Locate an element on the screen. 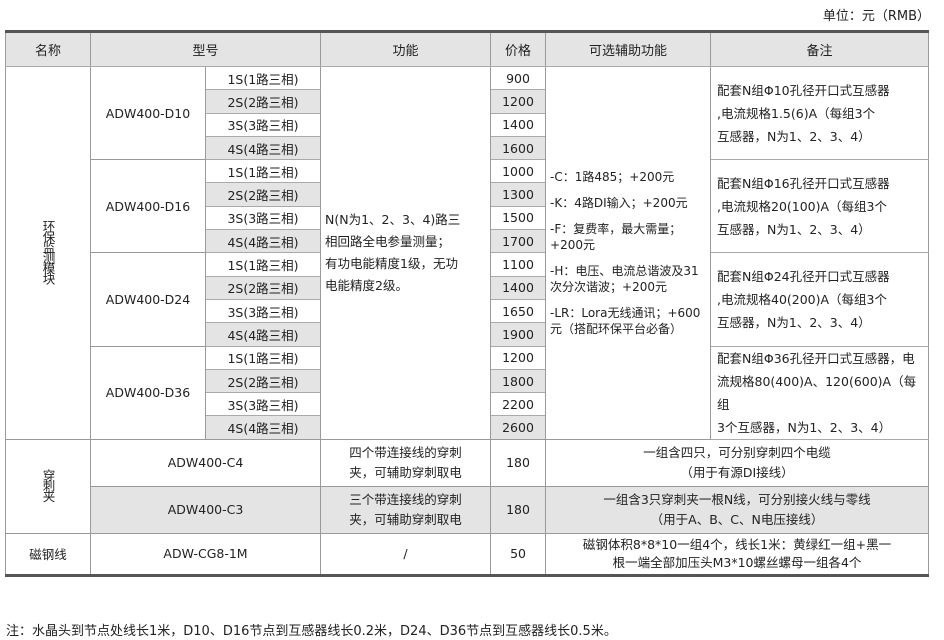  table-row: 2S(2路三相) 1200 is located at coordinates (467, 101).